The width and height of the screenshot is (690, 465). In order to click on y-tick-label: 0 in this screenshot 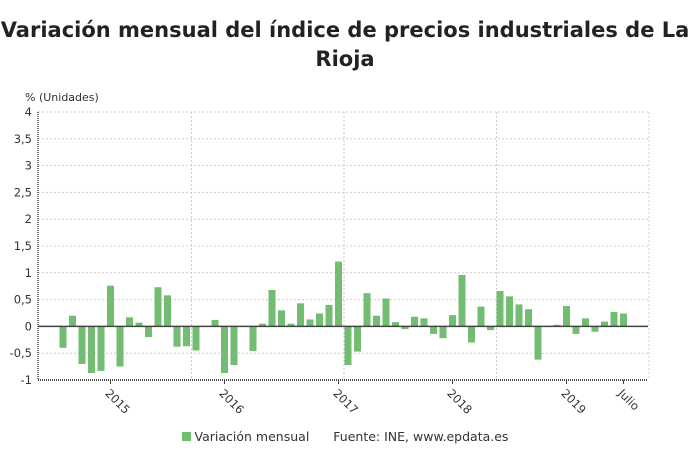, I will do `click(28, 326)`.